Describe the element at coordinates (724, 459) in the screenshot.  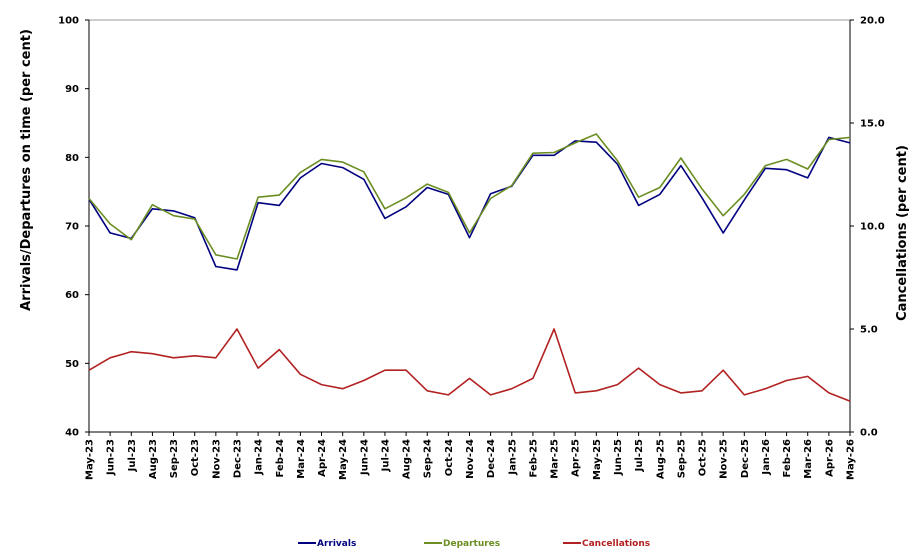
I see `x-tick-label: Nov-25` at that location.